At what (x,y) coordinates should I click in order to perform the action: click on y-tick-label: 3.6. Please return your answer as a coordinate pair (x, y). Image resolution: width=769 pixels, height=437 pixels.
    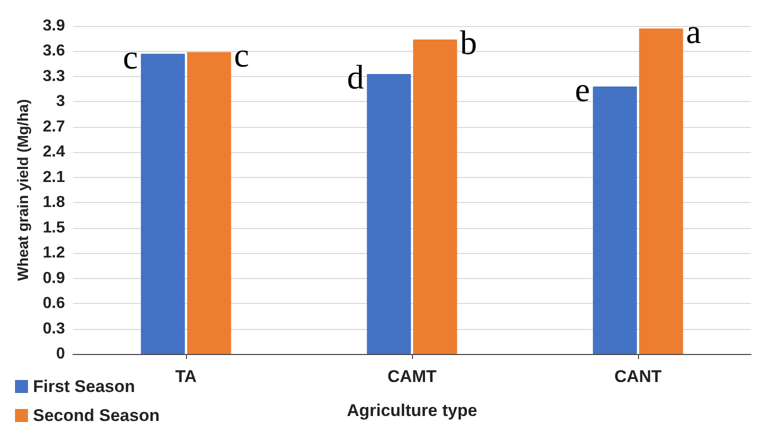
    Looking at the image, I should click on (54, 51).